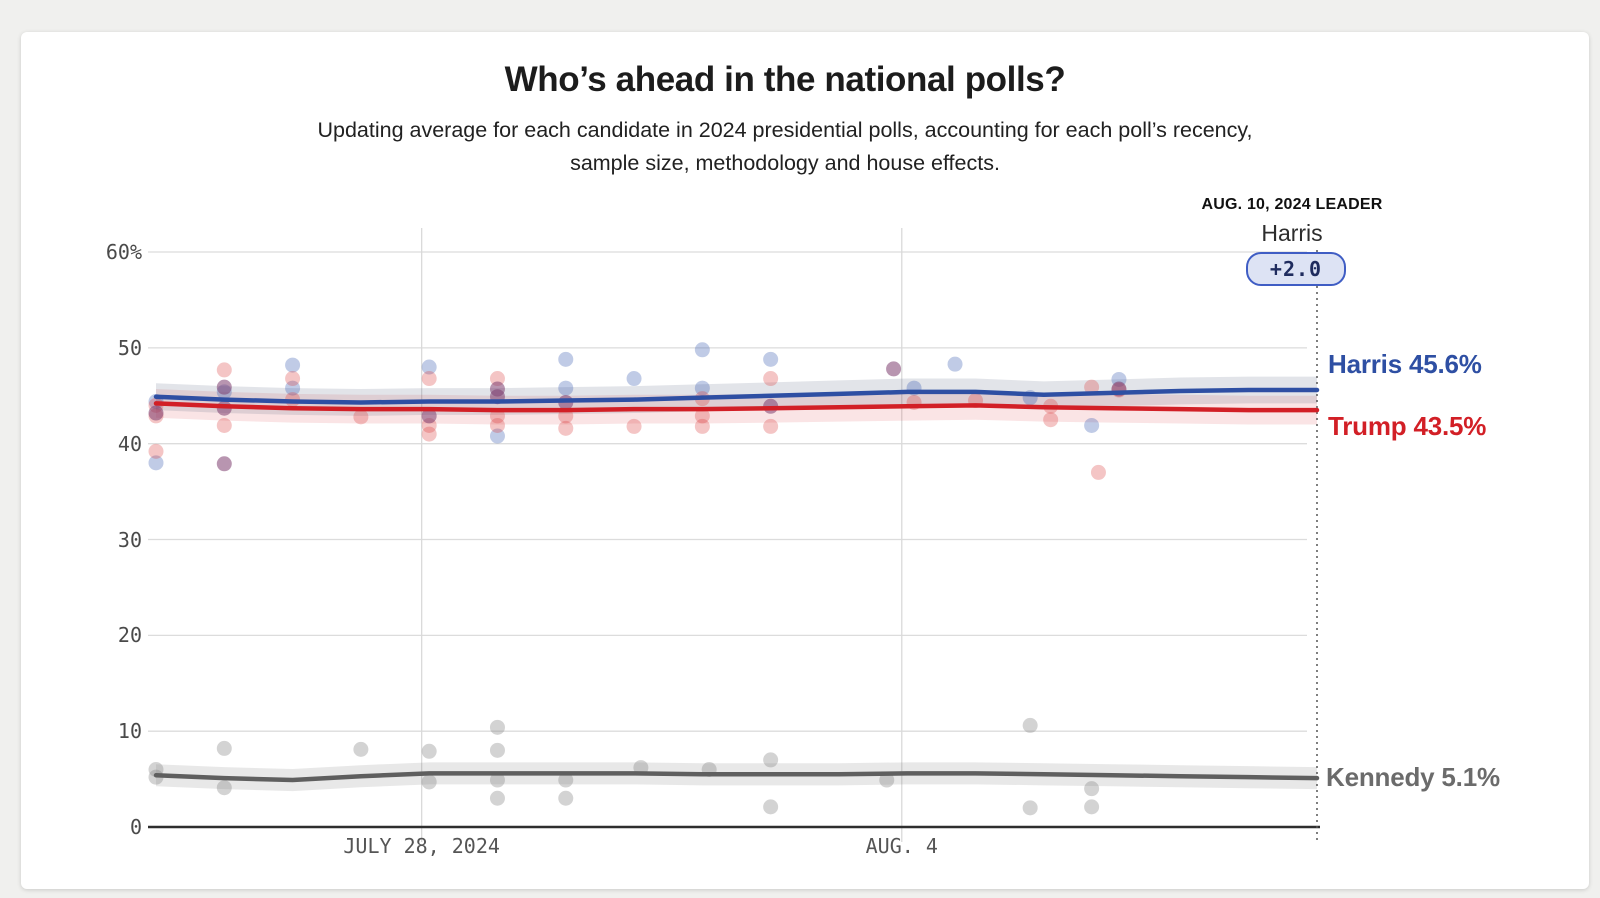 This screenshot has height=898, width=1600. Describe the element at coordinates (1413, 777) in the screenshot. I see `kennedy-end-label: Kennedy 5.1%` at that location.